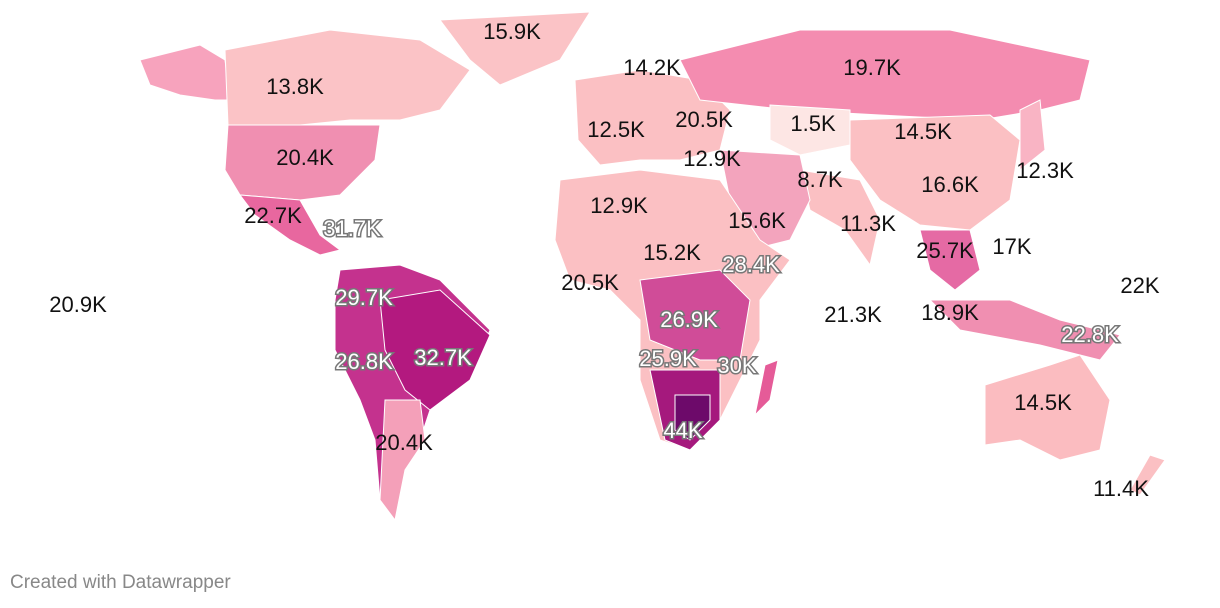 The width and height of the screenshot is (1220, 608). I want to click on region-label: 14.2K, so click(652, 67).